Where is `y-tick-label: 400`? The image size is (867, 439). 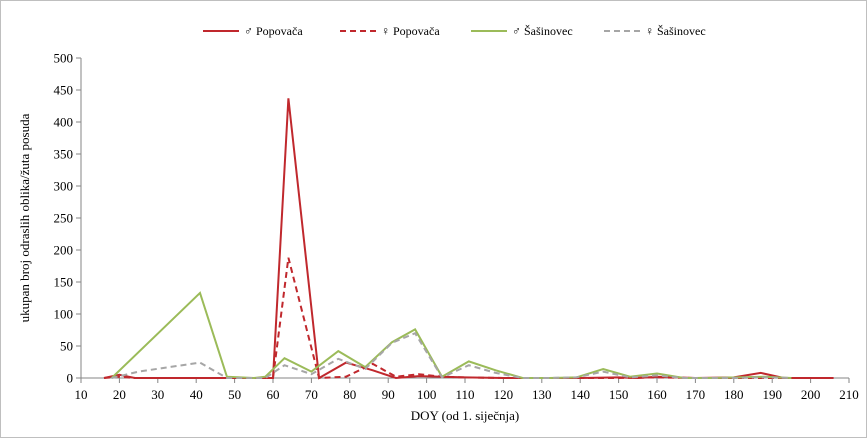 y-tick-label: 400 is located at coordinates (64, 122).